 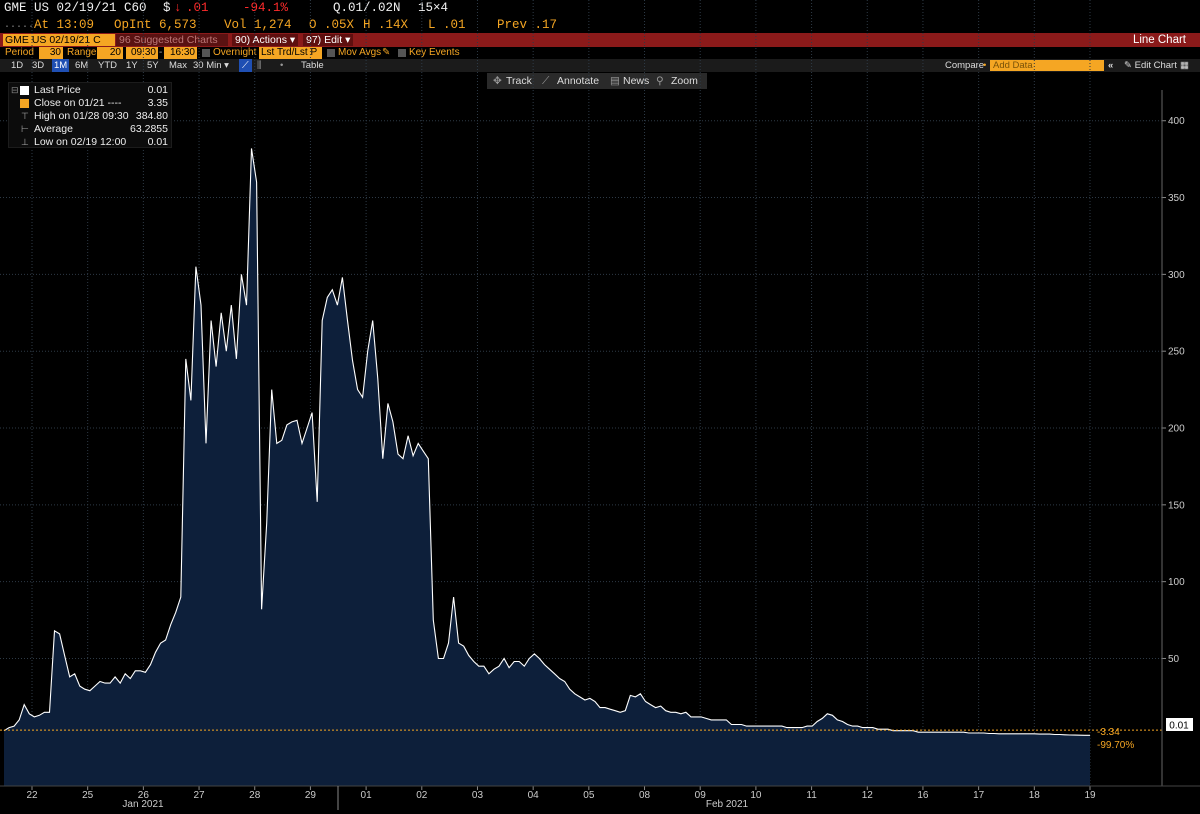 I want to click on legend-last-price: ⊟ Last Price 0.01, so click(x=91, y=90).